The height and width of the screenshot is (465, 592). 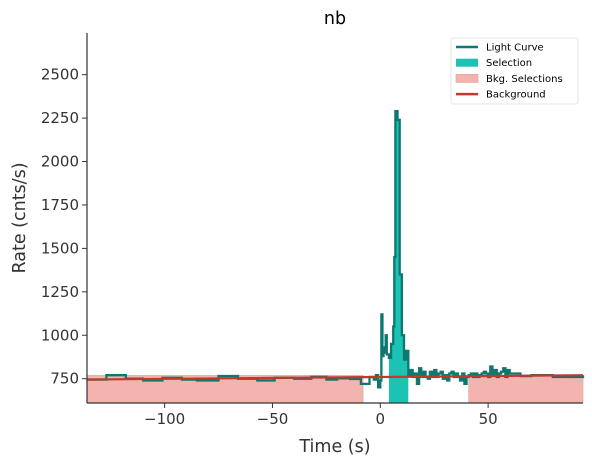 What do you see at coordinates (509, 63) in the screenshot?
I see `legend-label: Selection` at bounding box center [509, 63].